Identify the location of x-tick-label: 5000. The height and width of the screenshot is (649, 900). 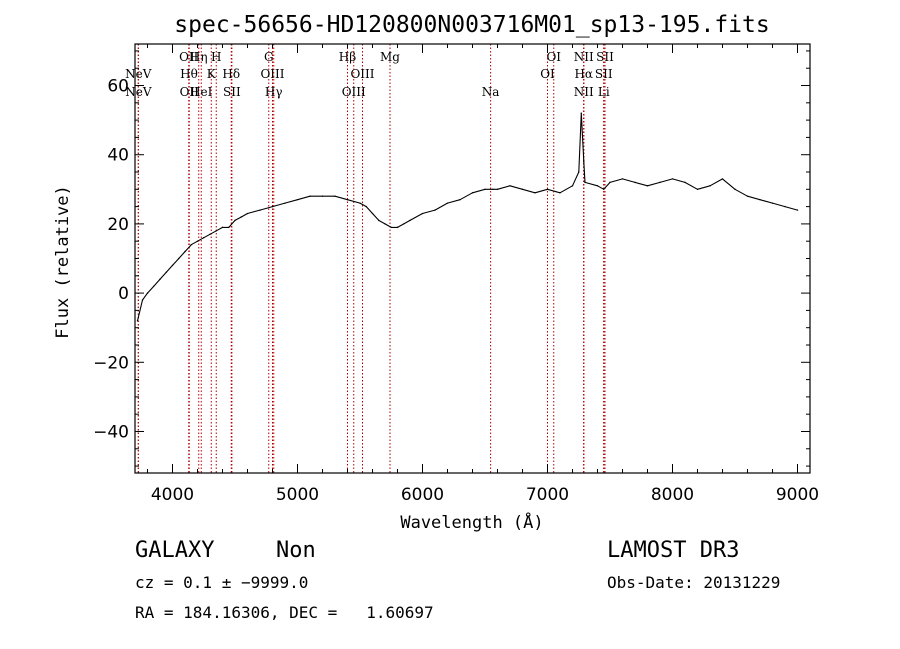
(297, 495).